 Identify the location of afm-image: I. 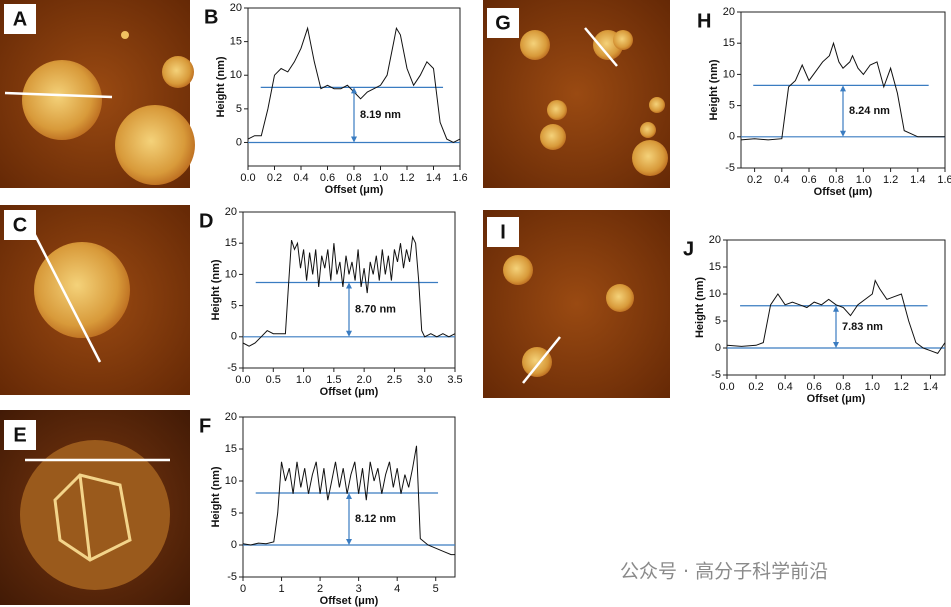
(576, 304).